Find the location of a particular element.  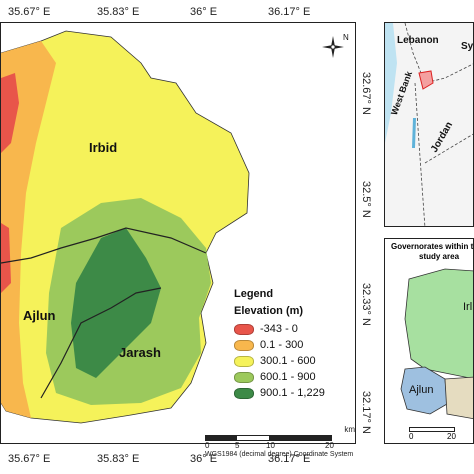

inset-label-lebanon: Lebanon is located at coordinates (418, 40).